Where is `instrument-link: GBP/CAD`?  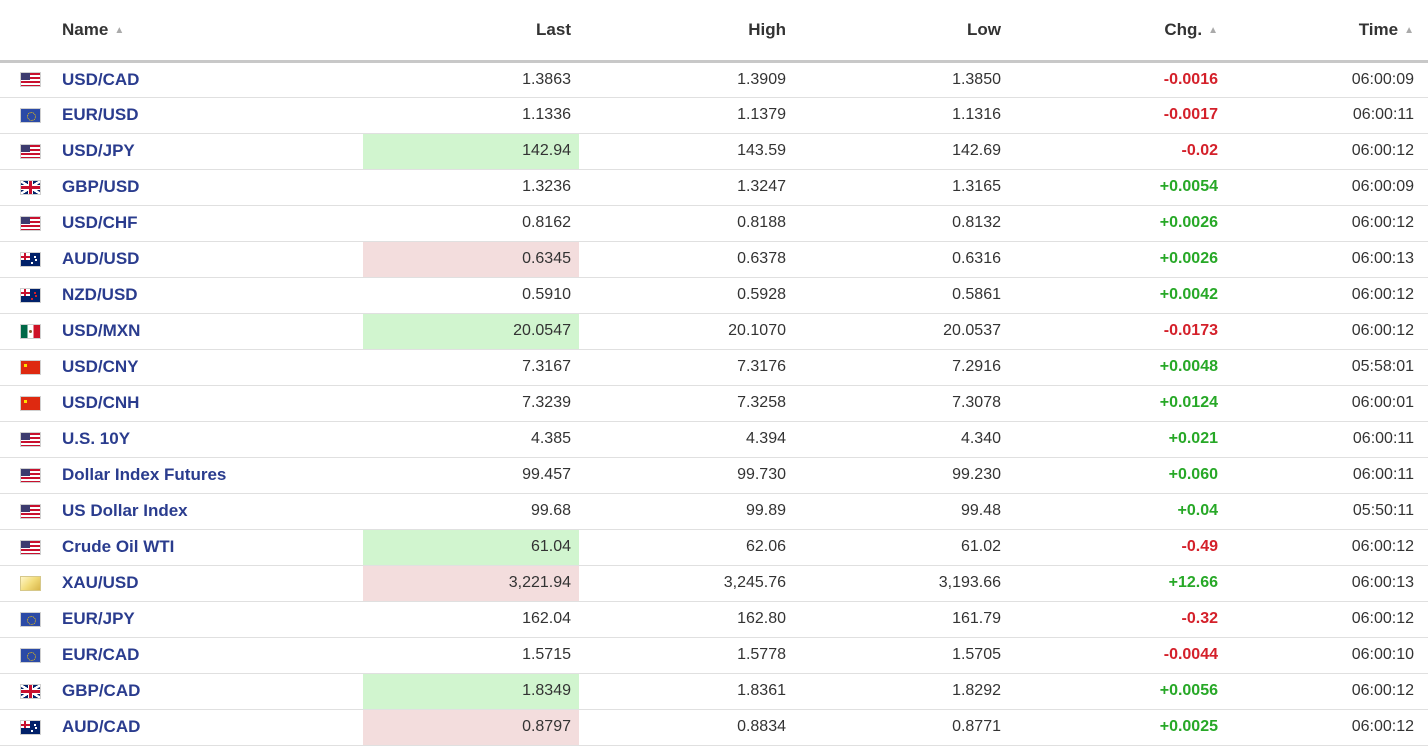 instrument-link: GBP/CAD is located at coordinates (101, 690).